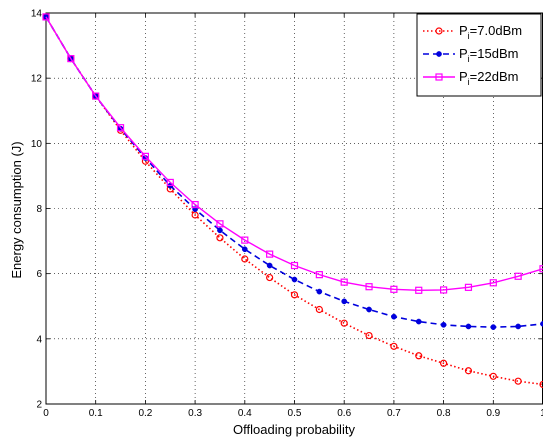 The image size is (543, 441). Describe the element at coordinates (145, 413) in the screenshot. I see `x-tick-label: 0.2` at that location.